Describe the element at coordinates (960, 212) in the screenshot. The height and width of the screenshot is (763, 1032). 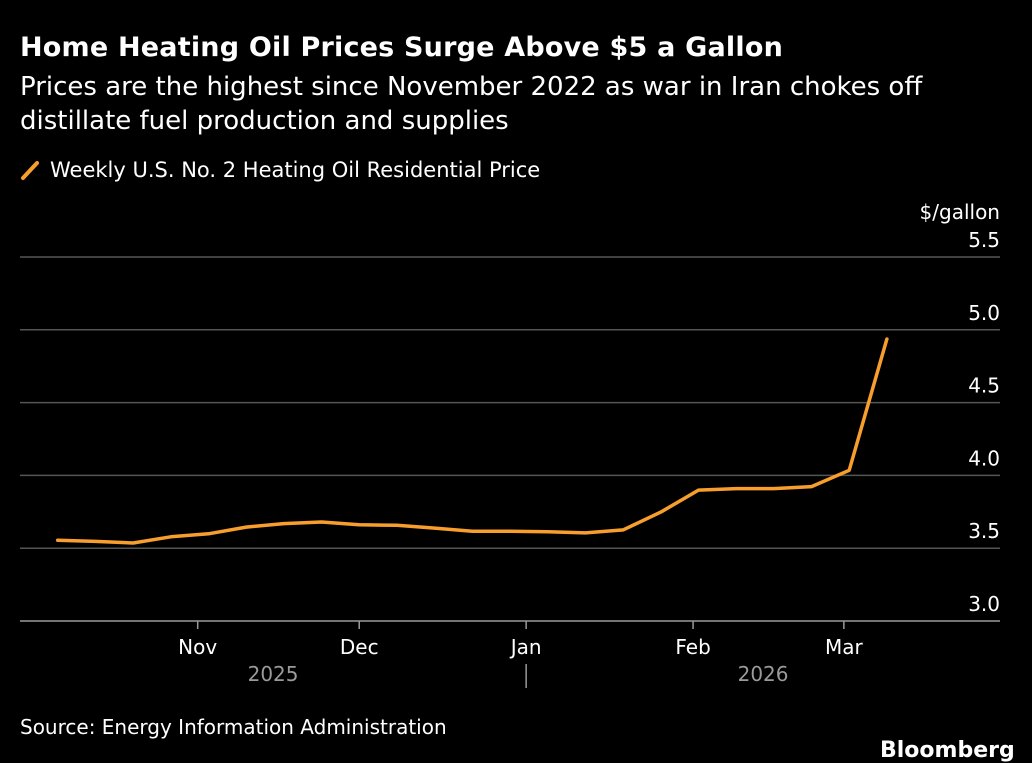
I see `y-axis-label: $/gallon` at that location.